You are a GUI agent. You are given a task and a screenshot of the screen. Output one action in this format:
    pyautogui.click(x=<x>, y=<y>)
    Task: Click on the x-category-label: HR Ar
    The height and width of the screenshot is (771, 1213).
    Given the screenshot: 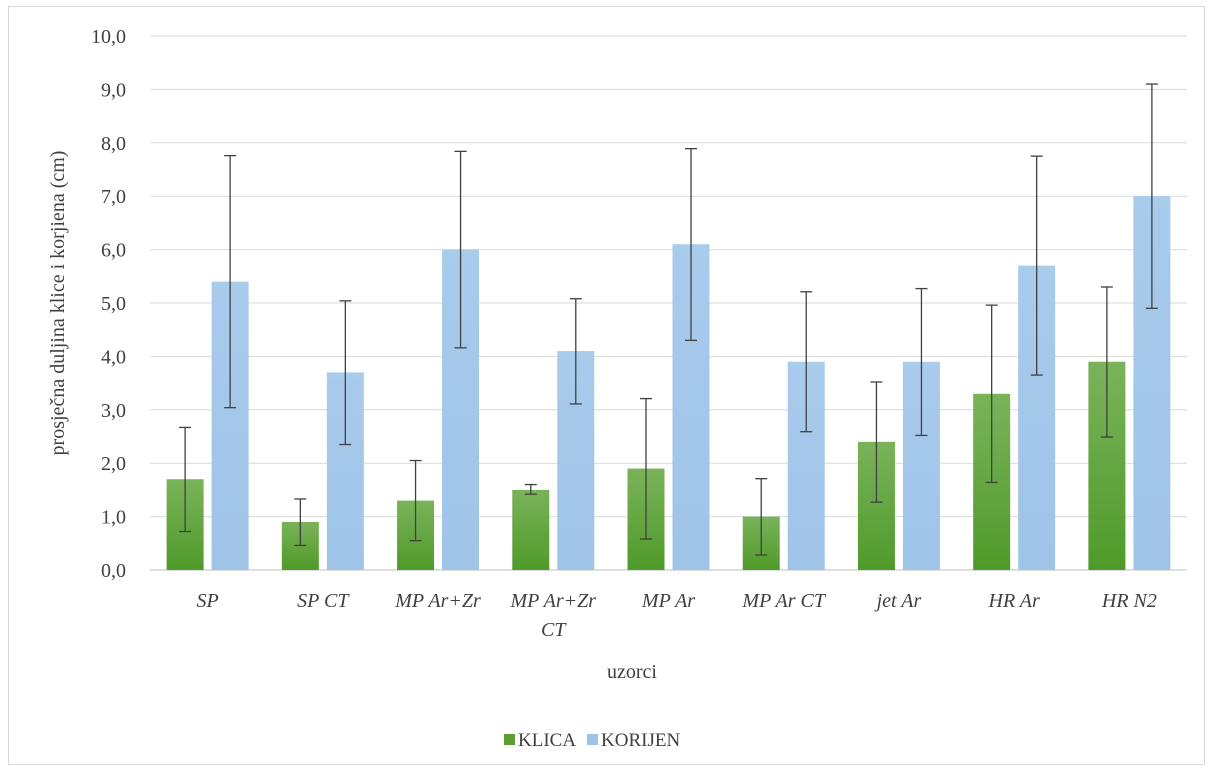 What is the action you would take?
    pyautogui.click(x=1014, y=601)
    